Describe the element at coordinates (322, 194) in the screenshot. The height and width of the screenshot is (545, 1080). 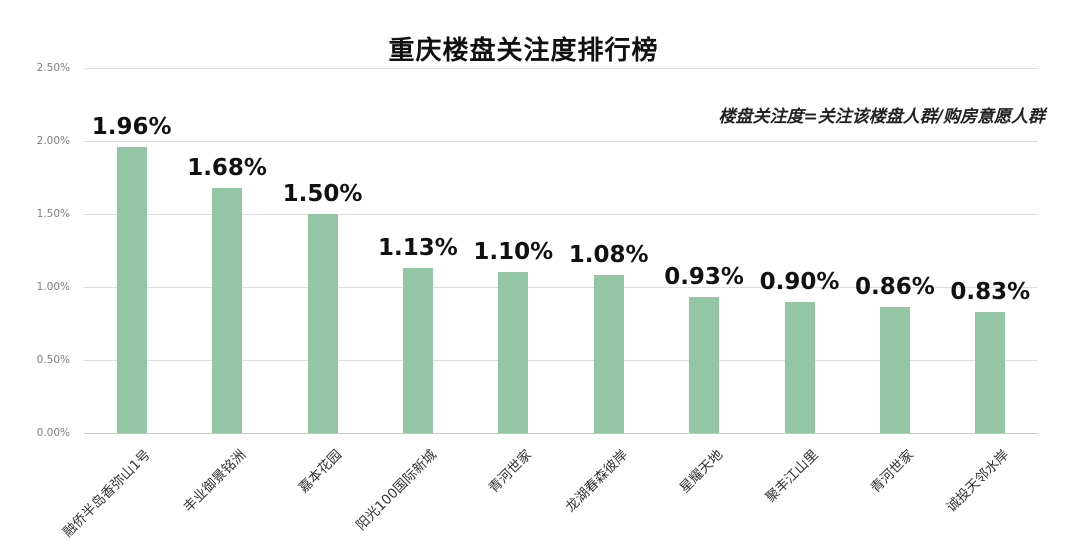
I see `bar-value-label: 1.50%` at that location.